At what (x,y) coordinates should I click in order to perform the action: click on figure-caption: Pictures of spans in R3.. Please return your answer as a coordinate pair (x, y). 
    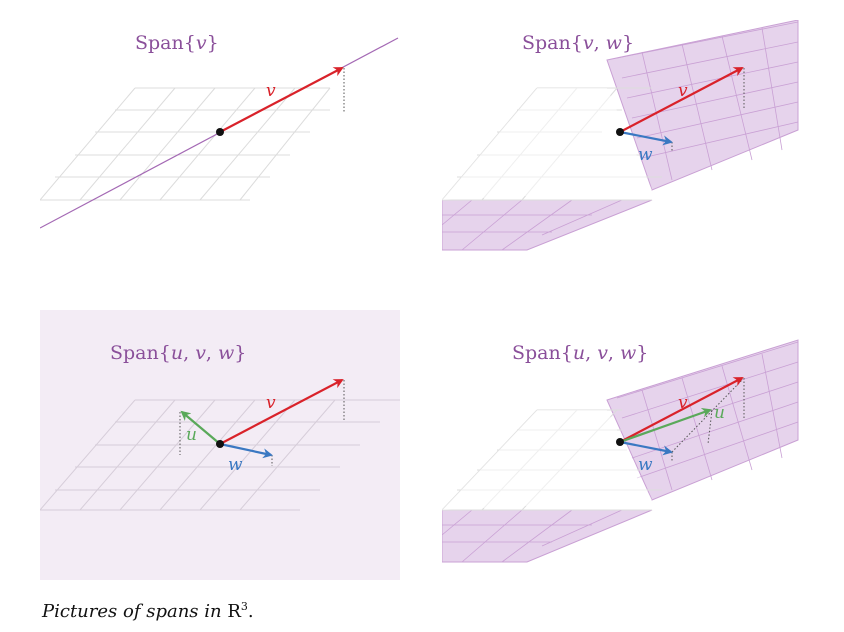
    Looking at the image, I should click on (148, 611).